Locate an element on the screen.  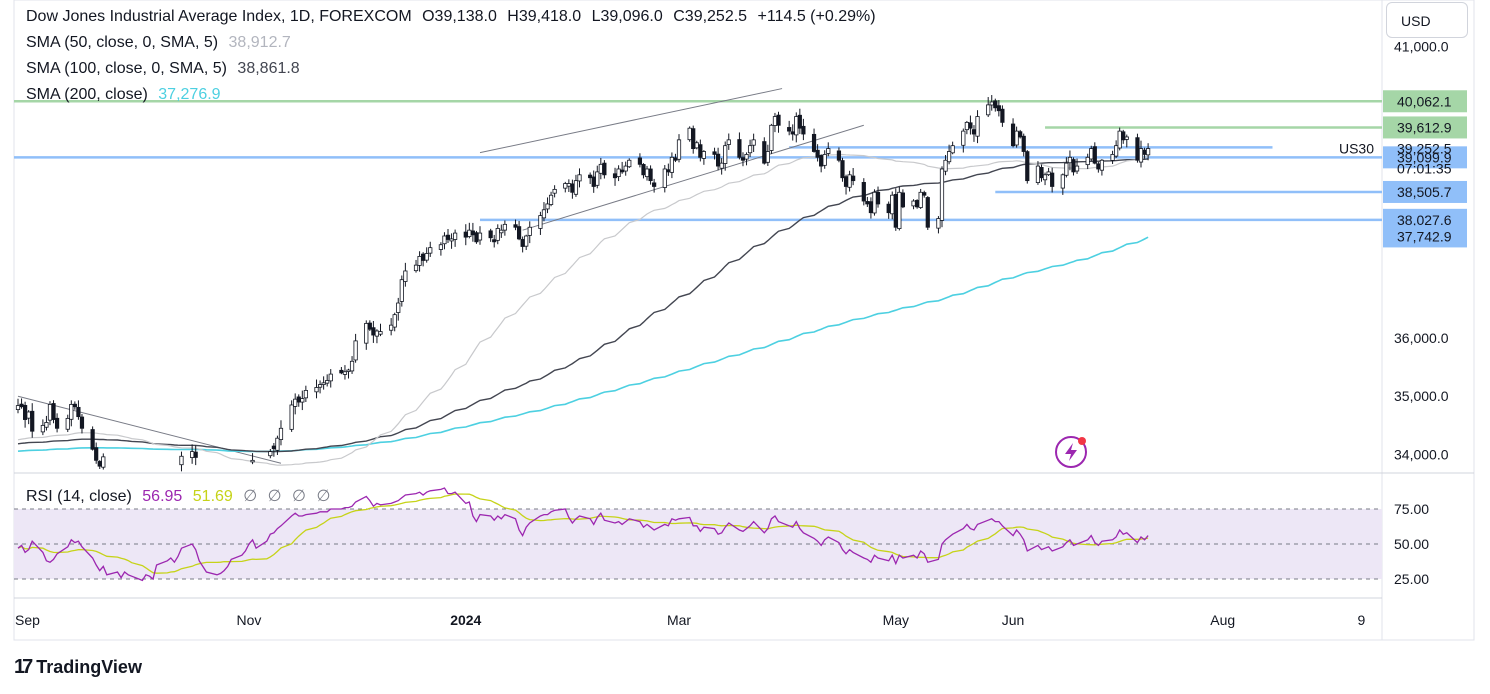
flash-icon is located at coordinates (1071, 452).